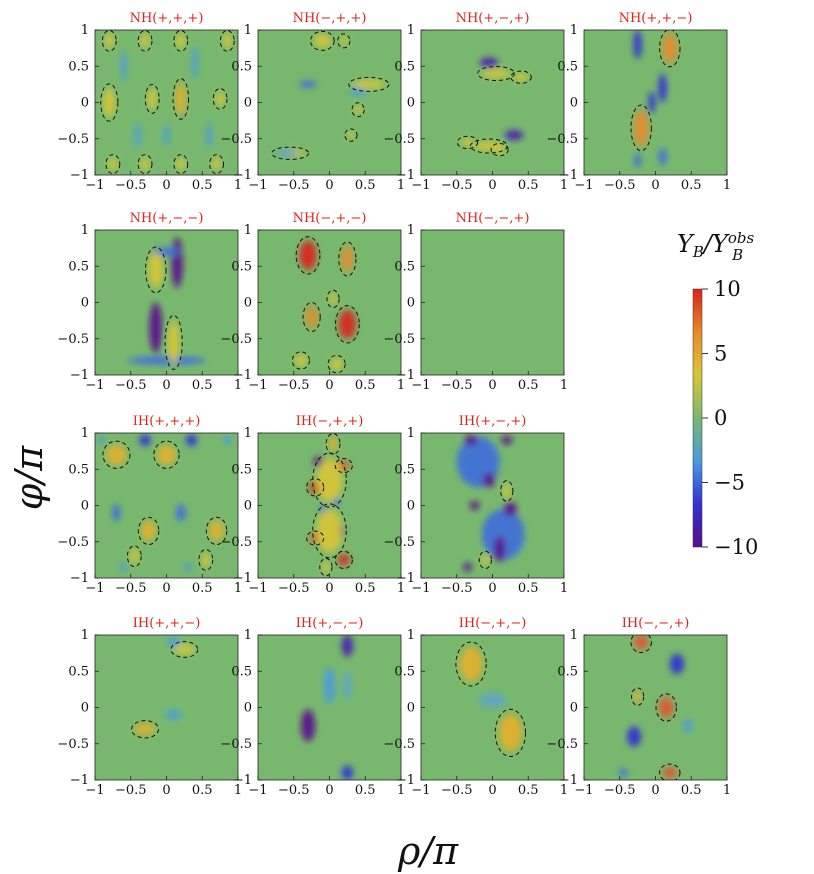  Describe the element at coordinates (493, 18) in the screenshot. I see `panel-title: NH(+,−,+)` at that location.